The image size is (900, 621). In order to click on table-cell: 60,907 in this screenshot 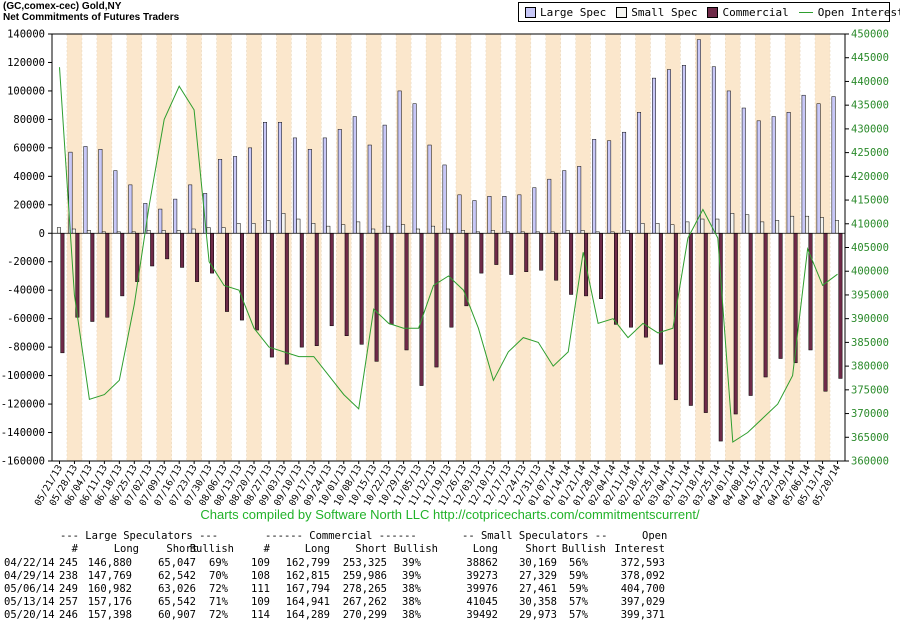, I will do `click(177, 615)`.